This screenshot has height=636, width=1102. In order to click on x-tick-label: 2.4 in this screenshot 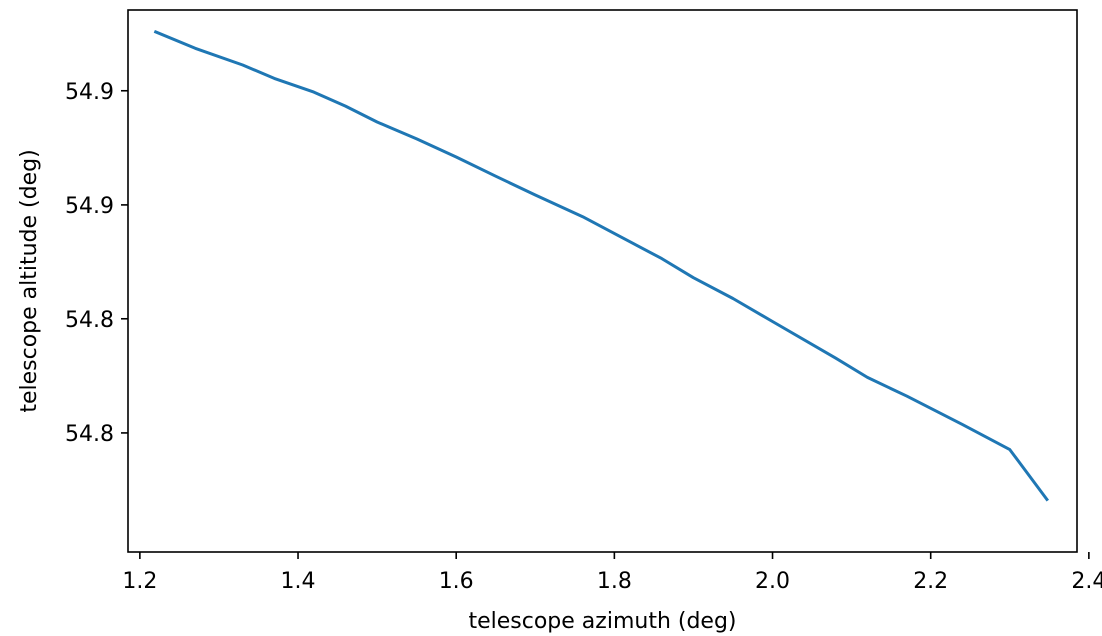, I will do `click(1086, 581)`.